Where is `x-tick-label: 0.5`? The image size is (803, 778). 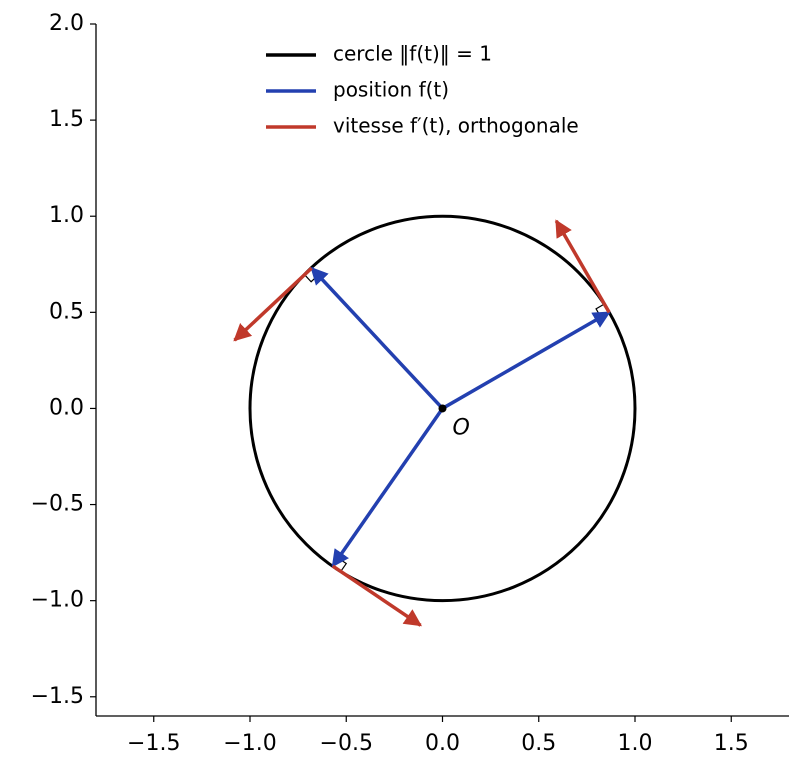 x-tick-label: 0.5 is located at coordinates (538, 743).